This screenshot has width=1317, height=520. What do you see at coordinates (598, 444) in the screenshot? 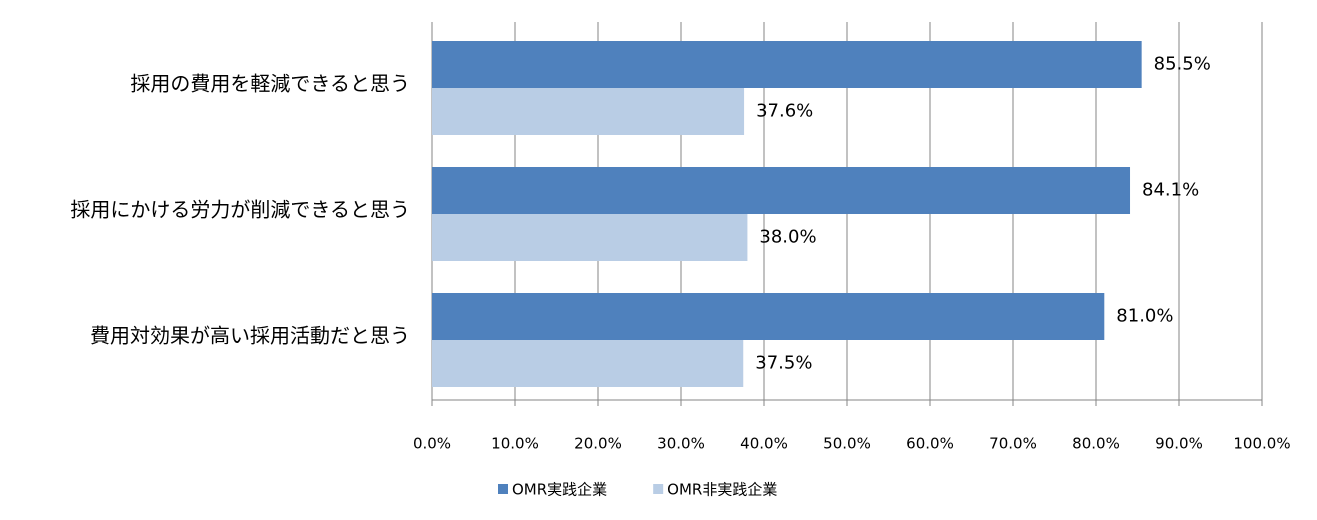
I see `x-tick-label: 20.0%` at bounding box center [598, 444].